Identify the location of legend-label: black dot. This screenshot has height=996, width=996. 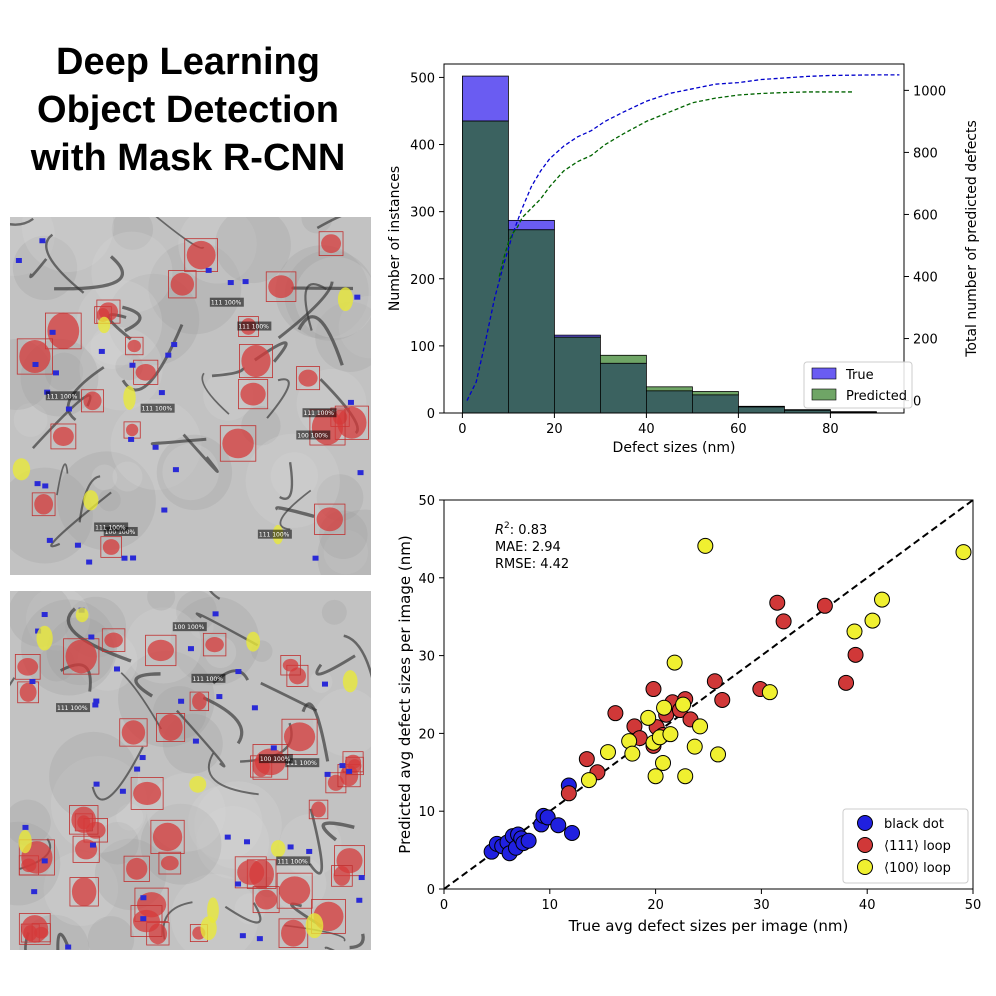
(914, 824).